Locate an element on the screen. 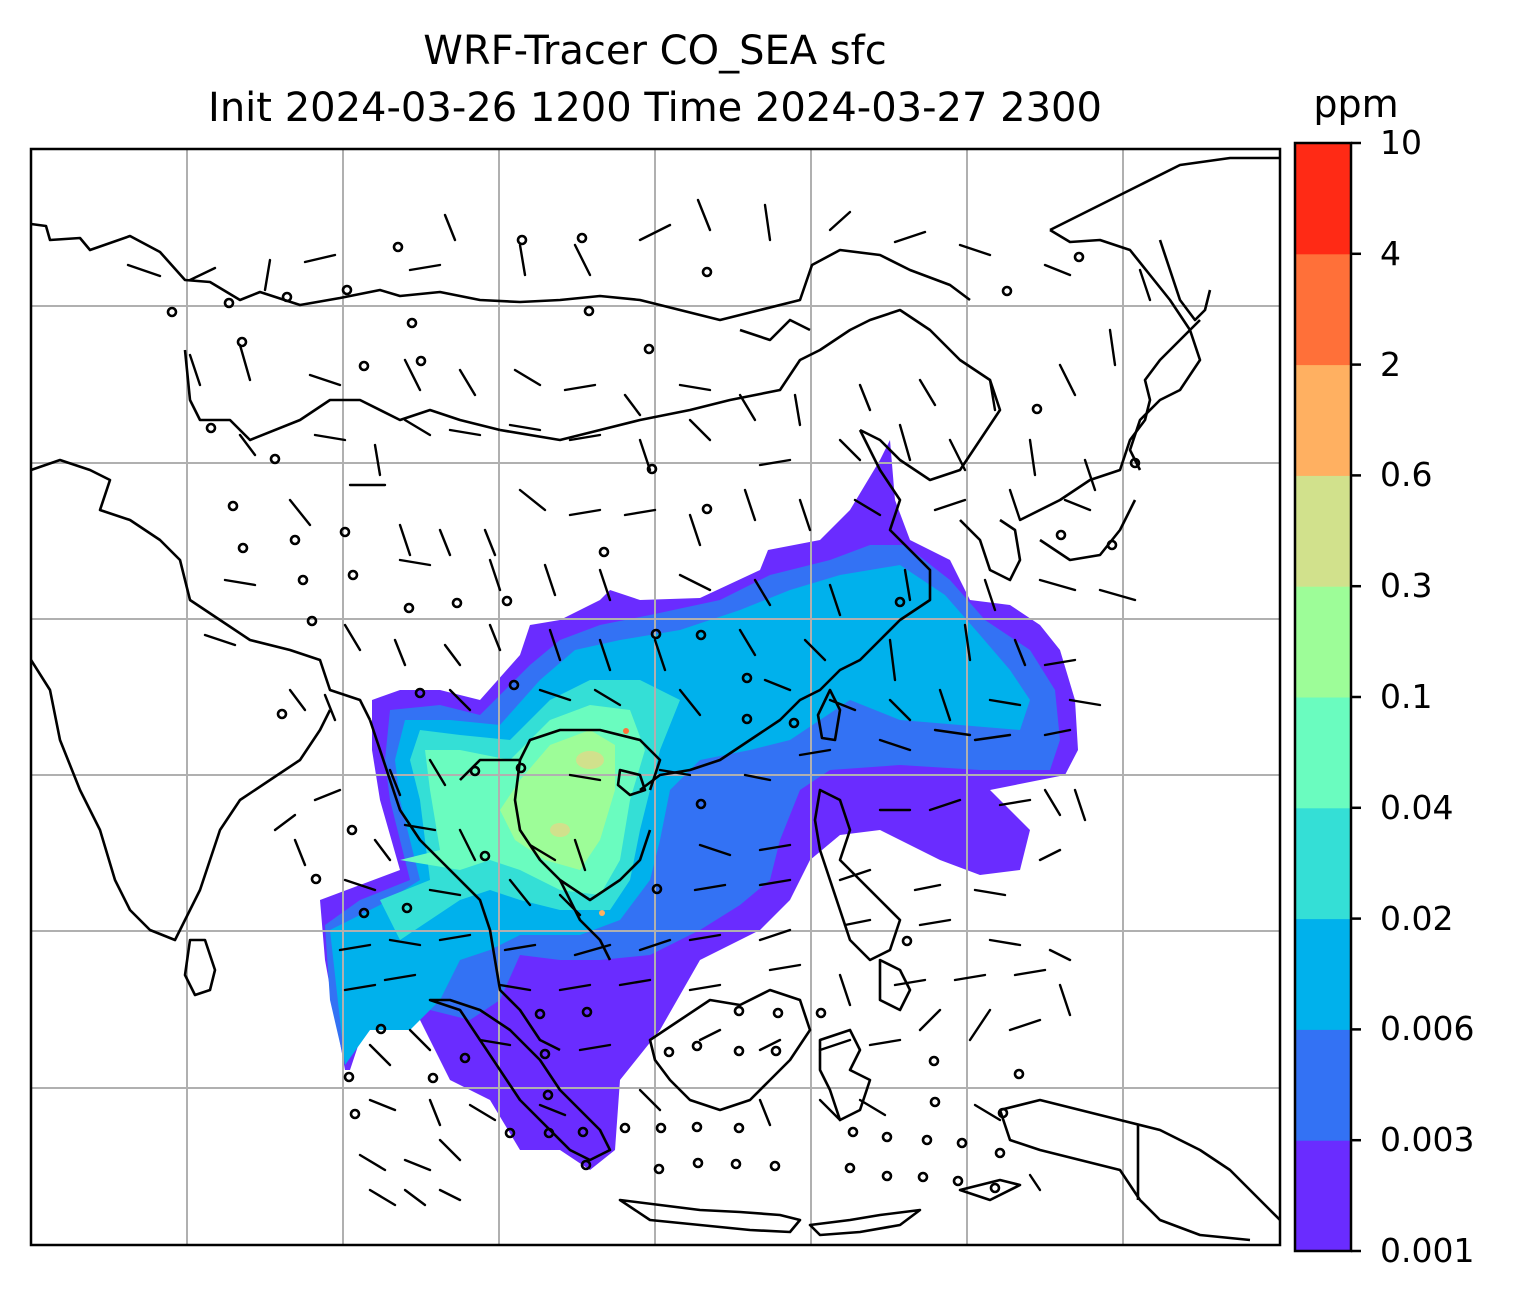 This screenshot has width=1528, height=1306. colorbar-ticks is located at coordinates (1356, 697).